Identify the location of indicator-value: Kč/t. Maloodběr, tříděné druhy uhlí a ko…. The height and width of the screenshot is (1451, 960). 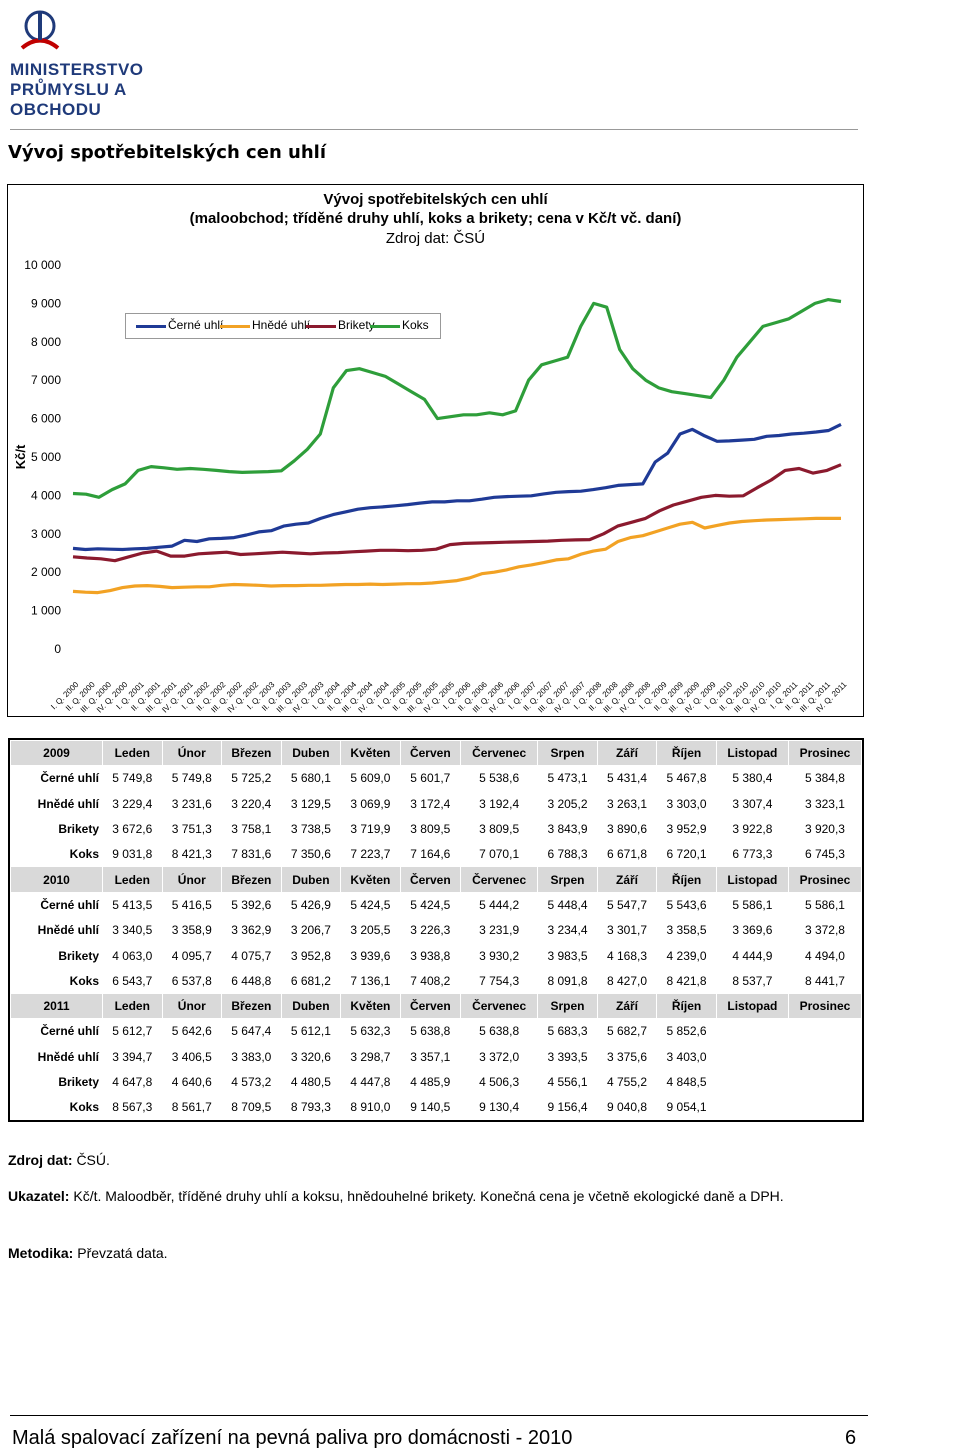
(428, 1196).